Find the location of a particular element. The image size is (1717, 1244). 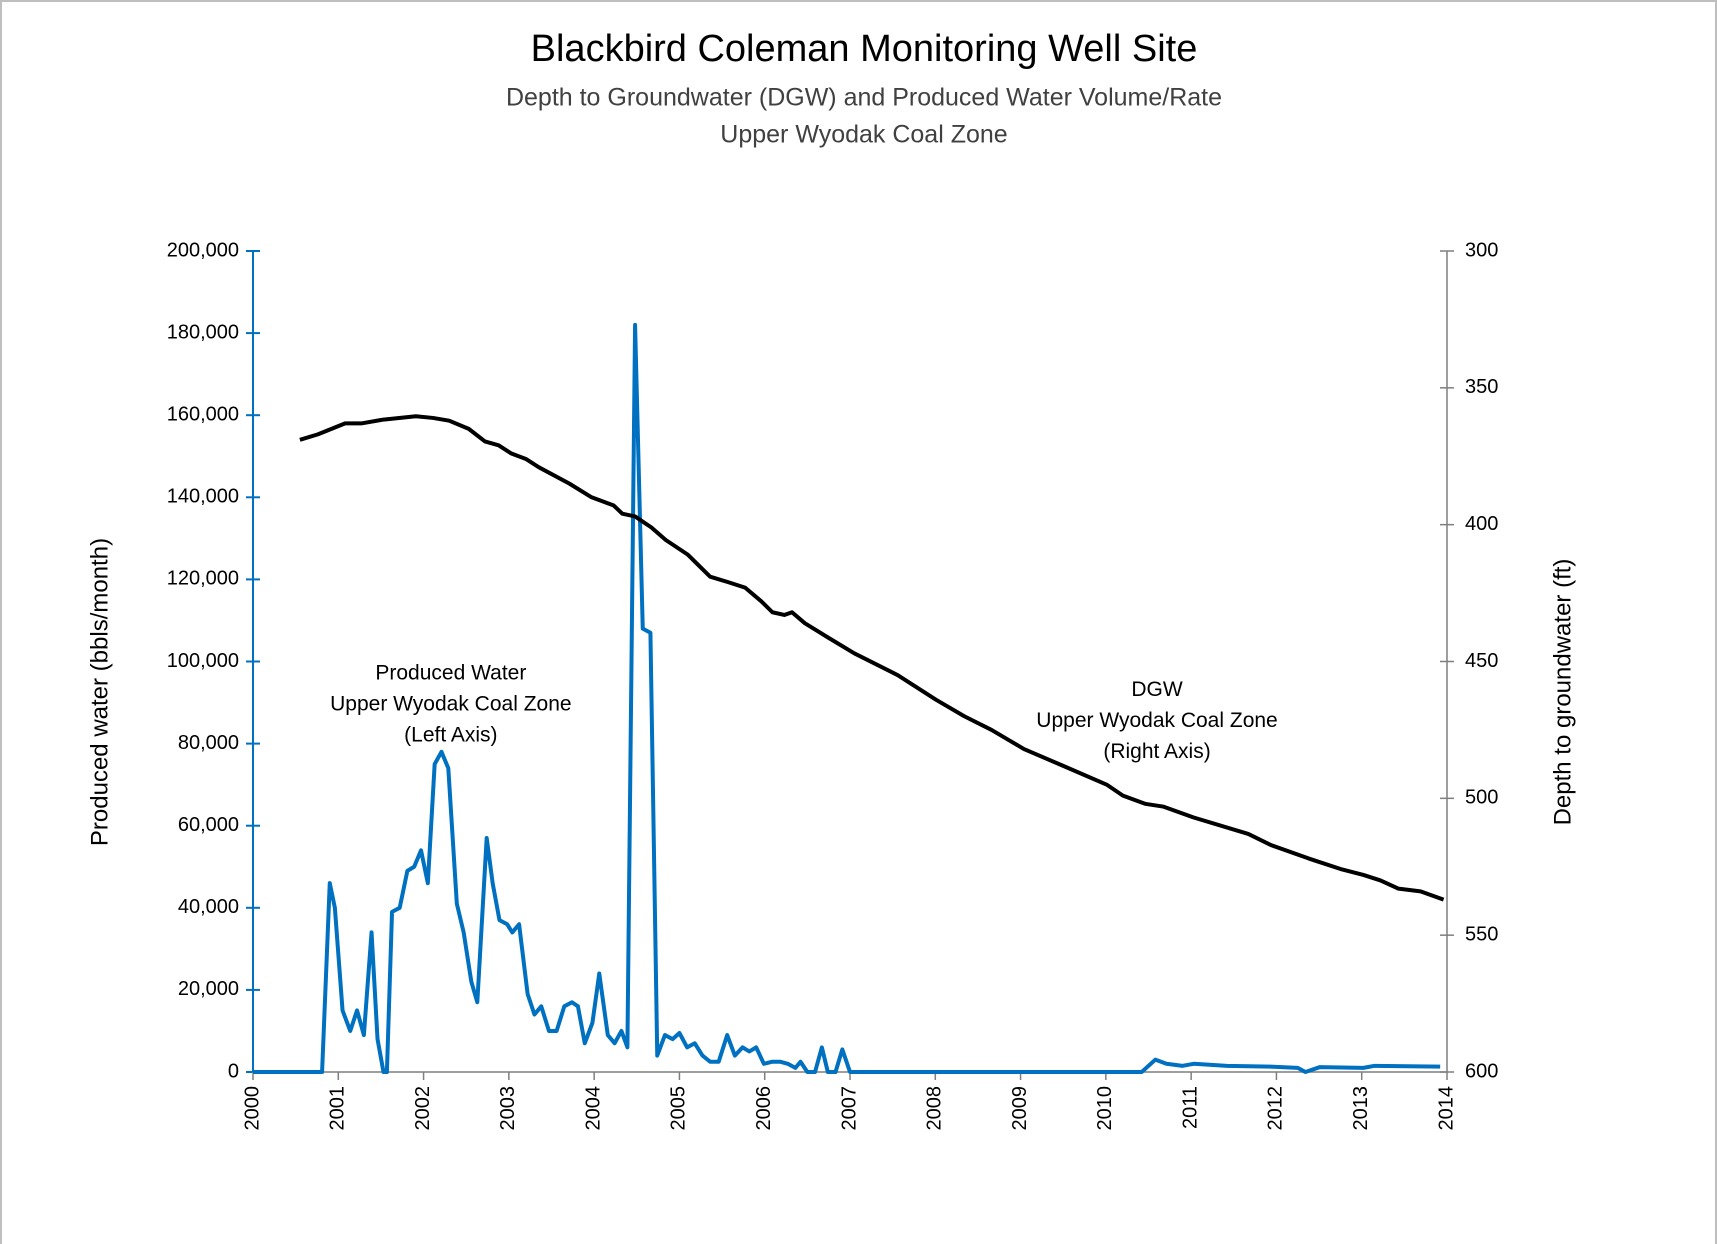

x-tick-label: 2004 is located at coordinates (593, 1108).